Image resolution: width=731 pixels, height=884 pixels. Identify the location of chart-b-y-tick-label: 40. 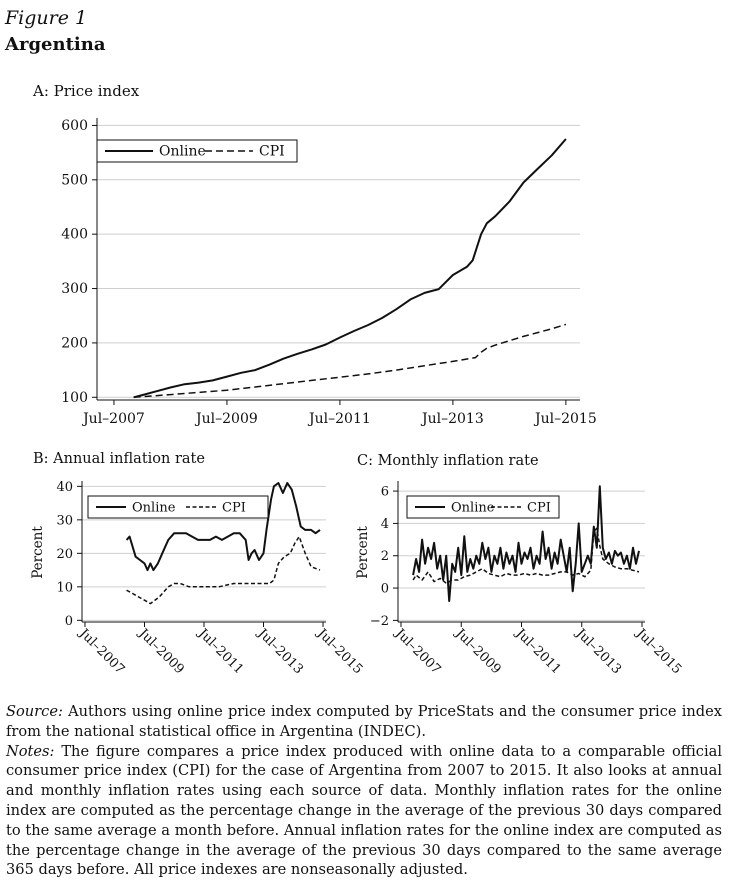
(64, 487).